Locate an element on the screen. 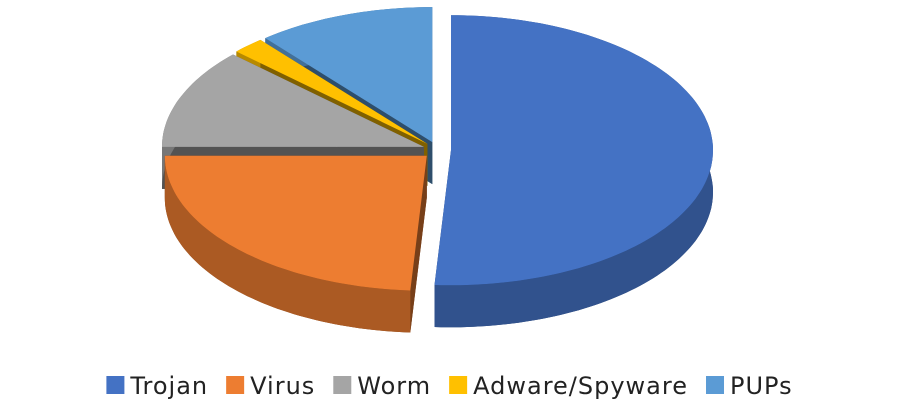 This screenshot has width=899, height=408. legend-label: Virus is located at coordinates (282, 386).